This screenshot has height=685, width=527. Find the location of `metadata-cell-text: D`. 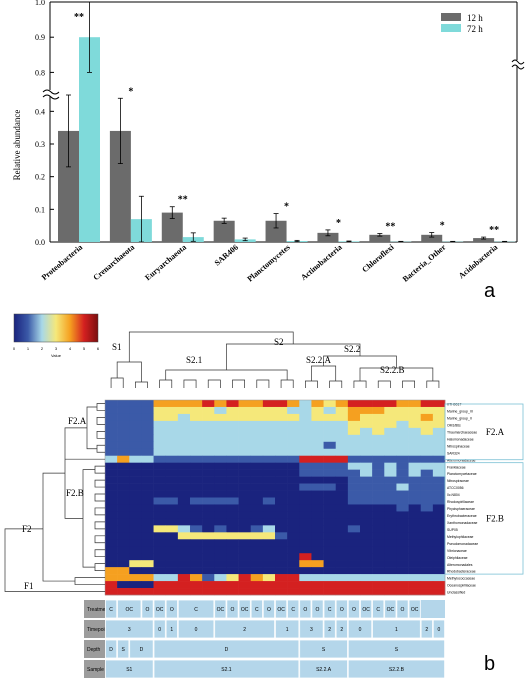

metadata-cell-text: D is located at coordinates (142, 650).